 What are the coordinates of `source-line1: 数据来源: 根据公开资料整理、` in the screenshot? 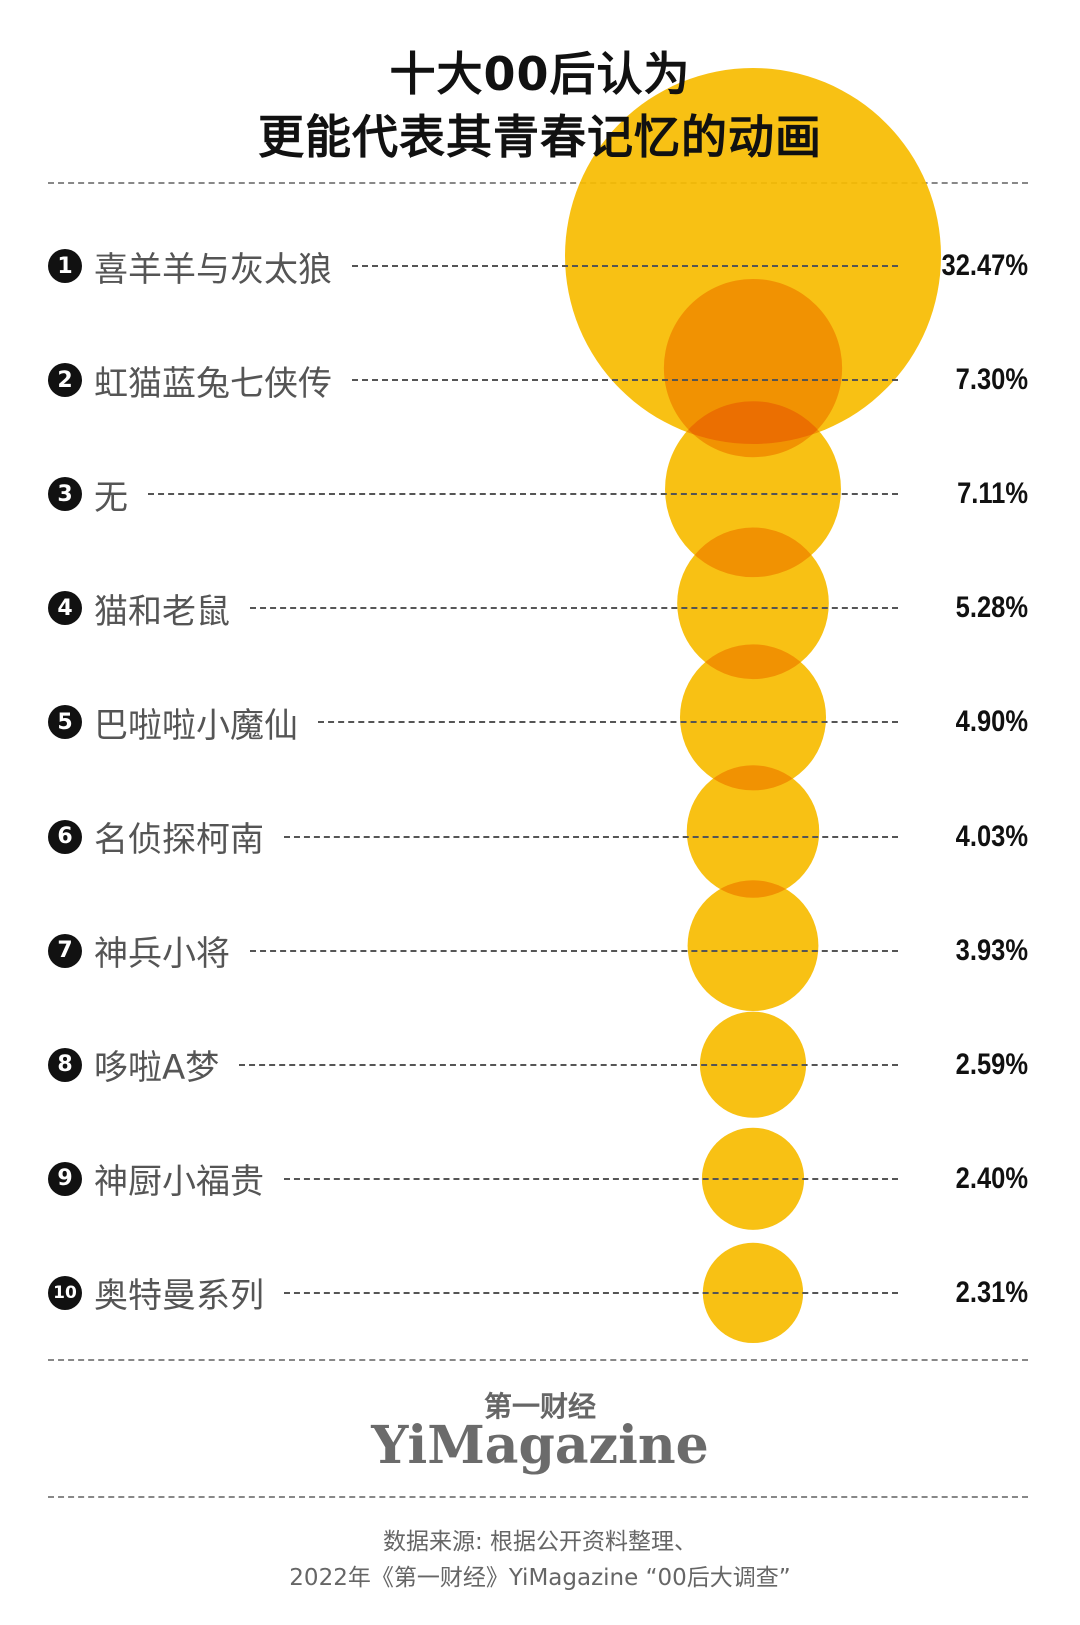 It's located at (540, 1542).